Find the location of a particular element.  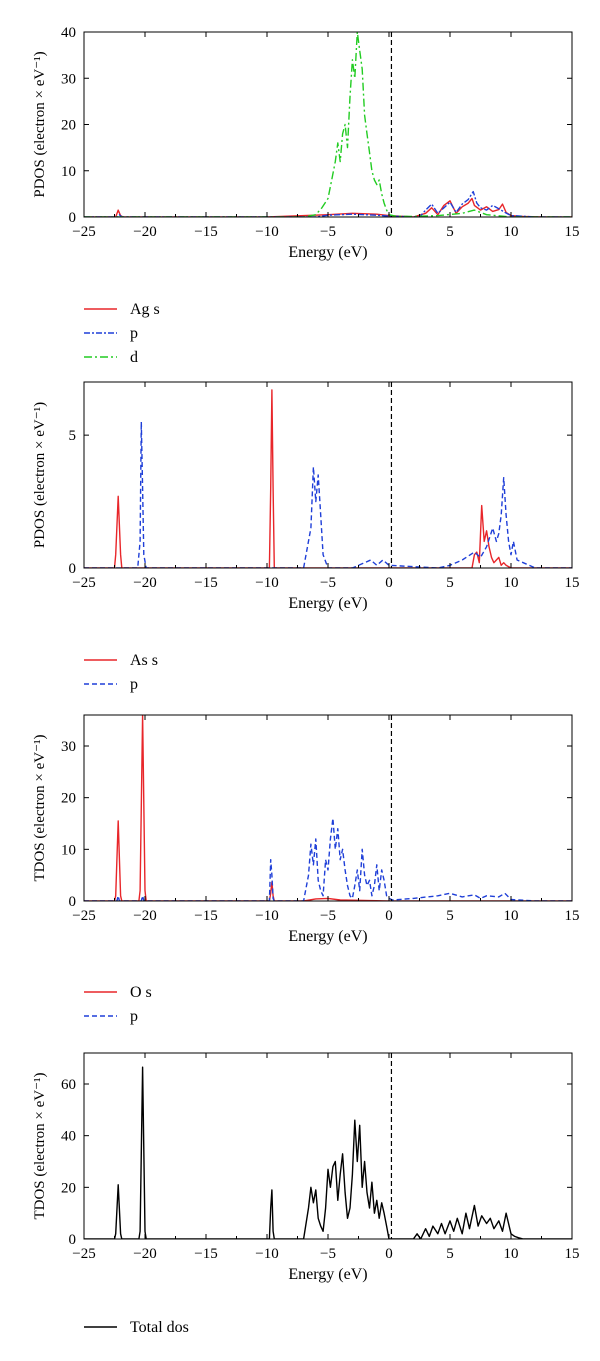

legend-entry: O s is located at coordinates (141, 992).